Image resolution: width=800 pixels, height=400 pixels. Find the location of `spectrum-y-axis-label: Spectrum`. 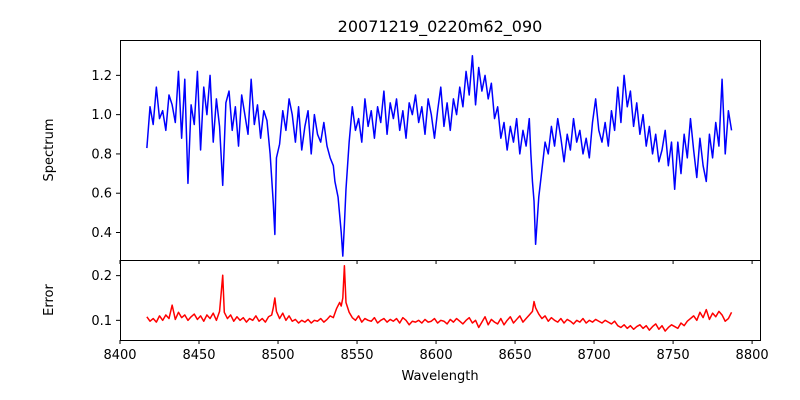

spectrum-y-axis-label: Spectrum is located at coordinates (49, 150).